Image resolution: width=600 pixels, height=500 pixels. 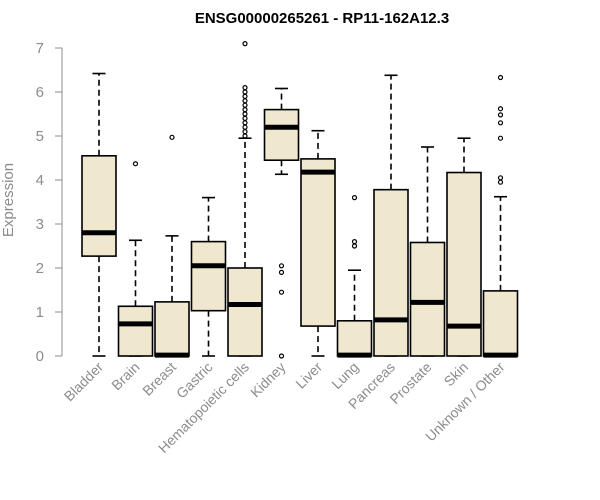 What do you see at coordinates (40, 48) in the screenshot?
I see `y-tick-label: 7` at bounding box center [40, 48].